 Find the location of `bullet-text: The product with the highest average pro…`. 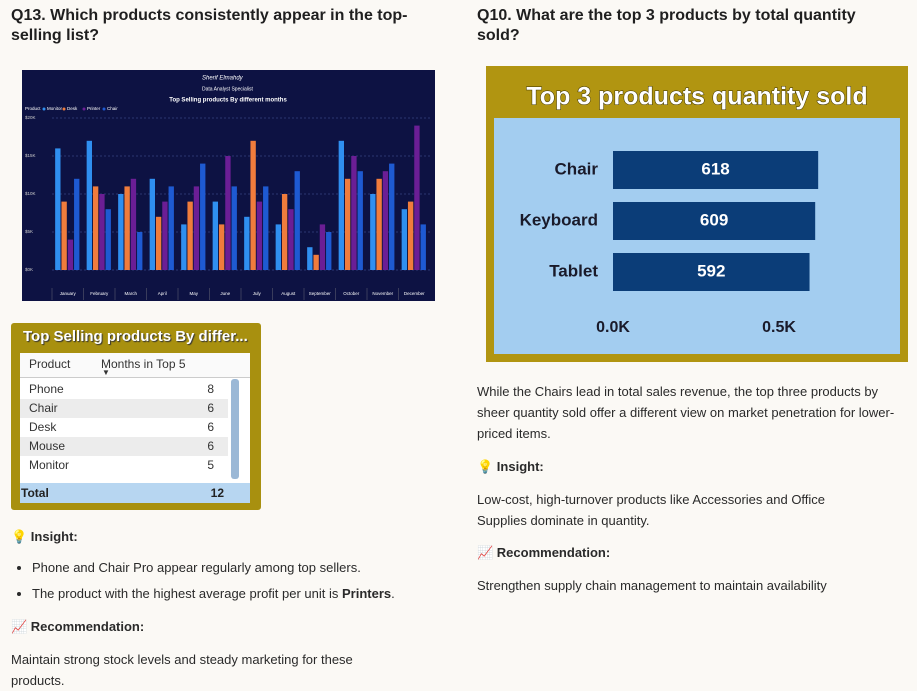

bullet-text: The product with the highest average pro… is located at coordinates (187, 593).